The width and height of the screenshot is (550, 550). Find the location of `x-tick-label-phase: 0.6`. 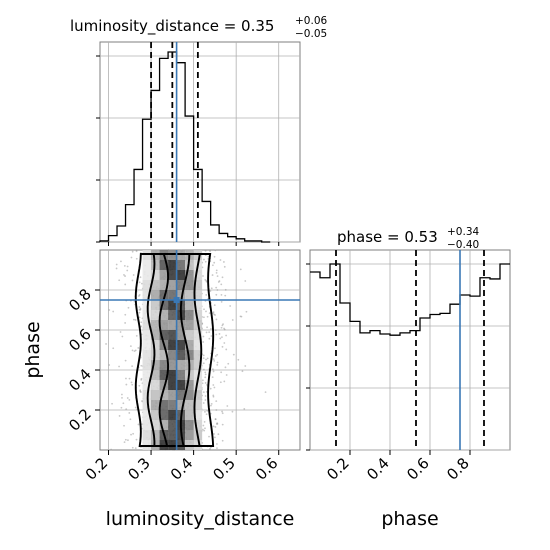

x-tick-label-phase: 0.6 is located at coordinates (418, 469).